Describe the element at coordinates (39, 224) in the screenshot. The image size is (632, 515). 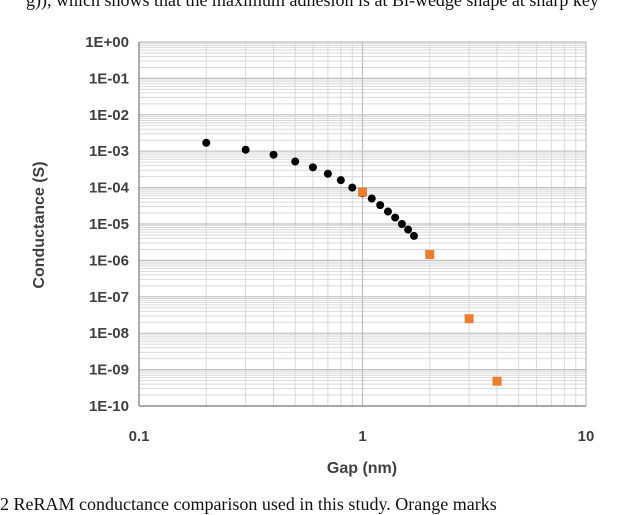
I see `y-axis-title: Conductance (S)` at that location.